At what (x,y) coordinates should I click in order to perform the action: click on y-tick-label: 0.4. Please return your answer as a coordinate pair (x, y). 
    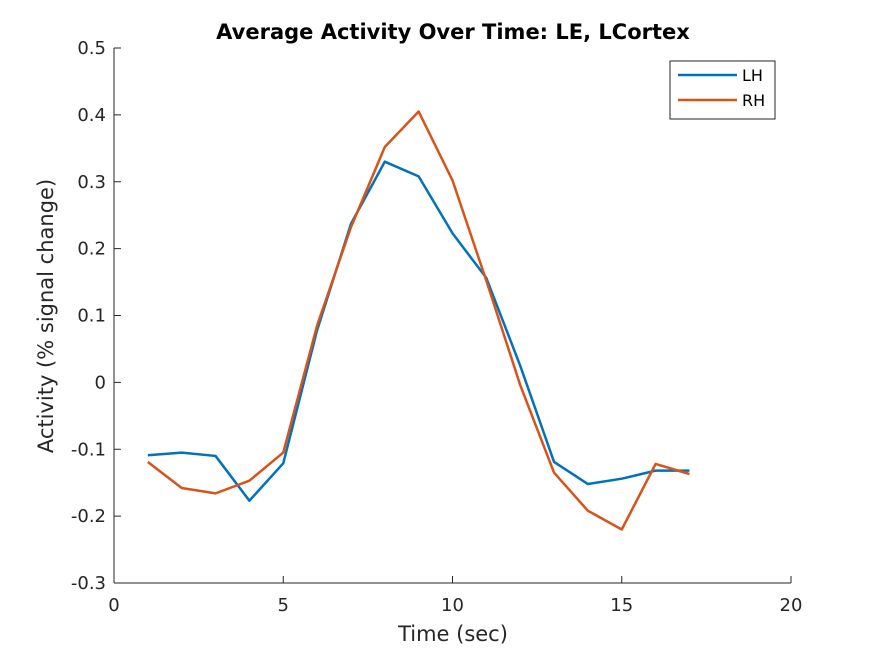
    Looking at the image, I should click on (91, 115).